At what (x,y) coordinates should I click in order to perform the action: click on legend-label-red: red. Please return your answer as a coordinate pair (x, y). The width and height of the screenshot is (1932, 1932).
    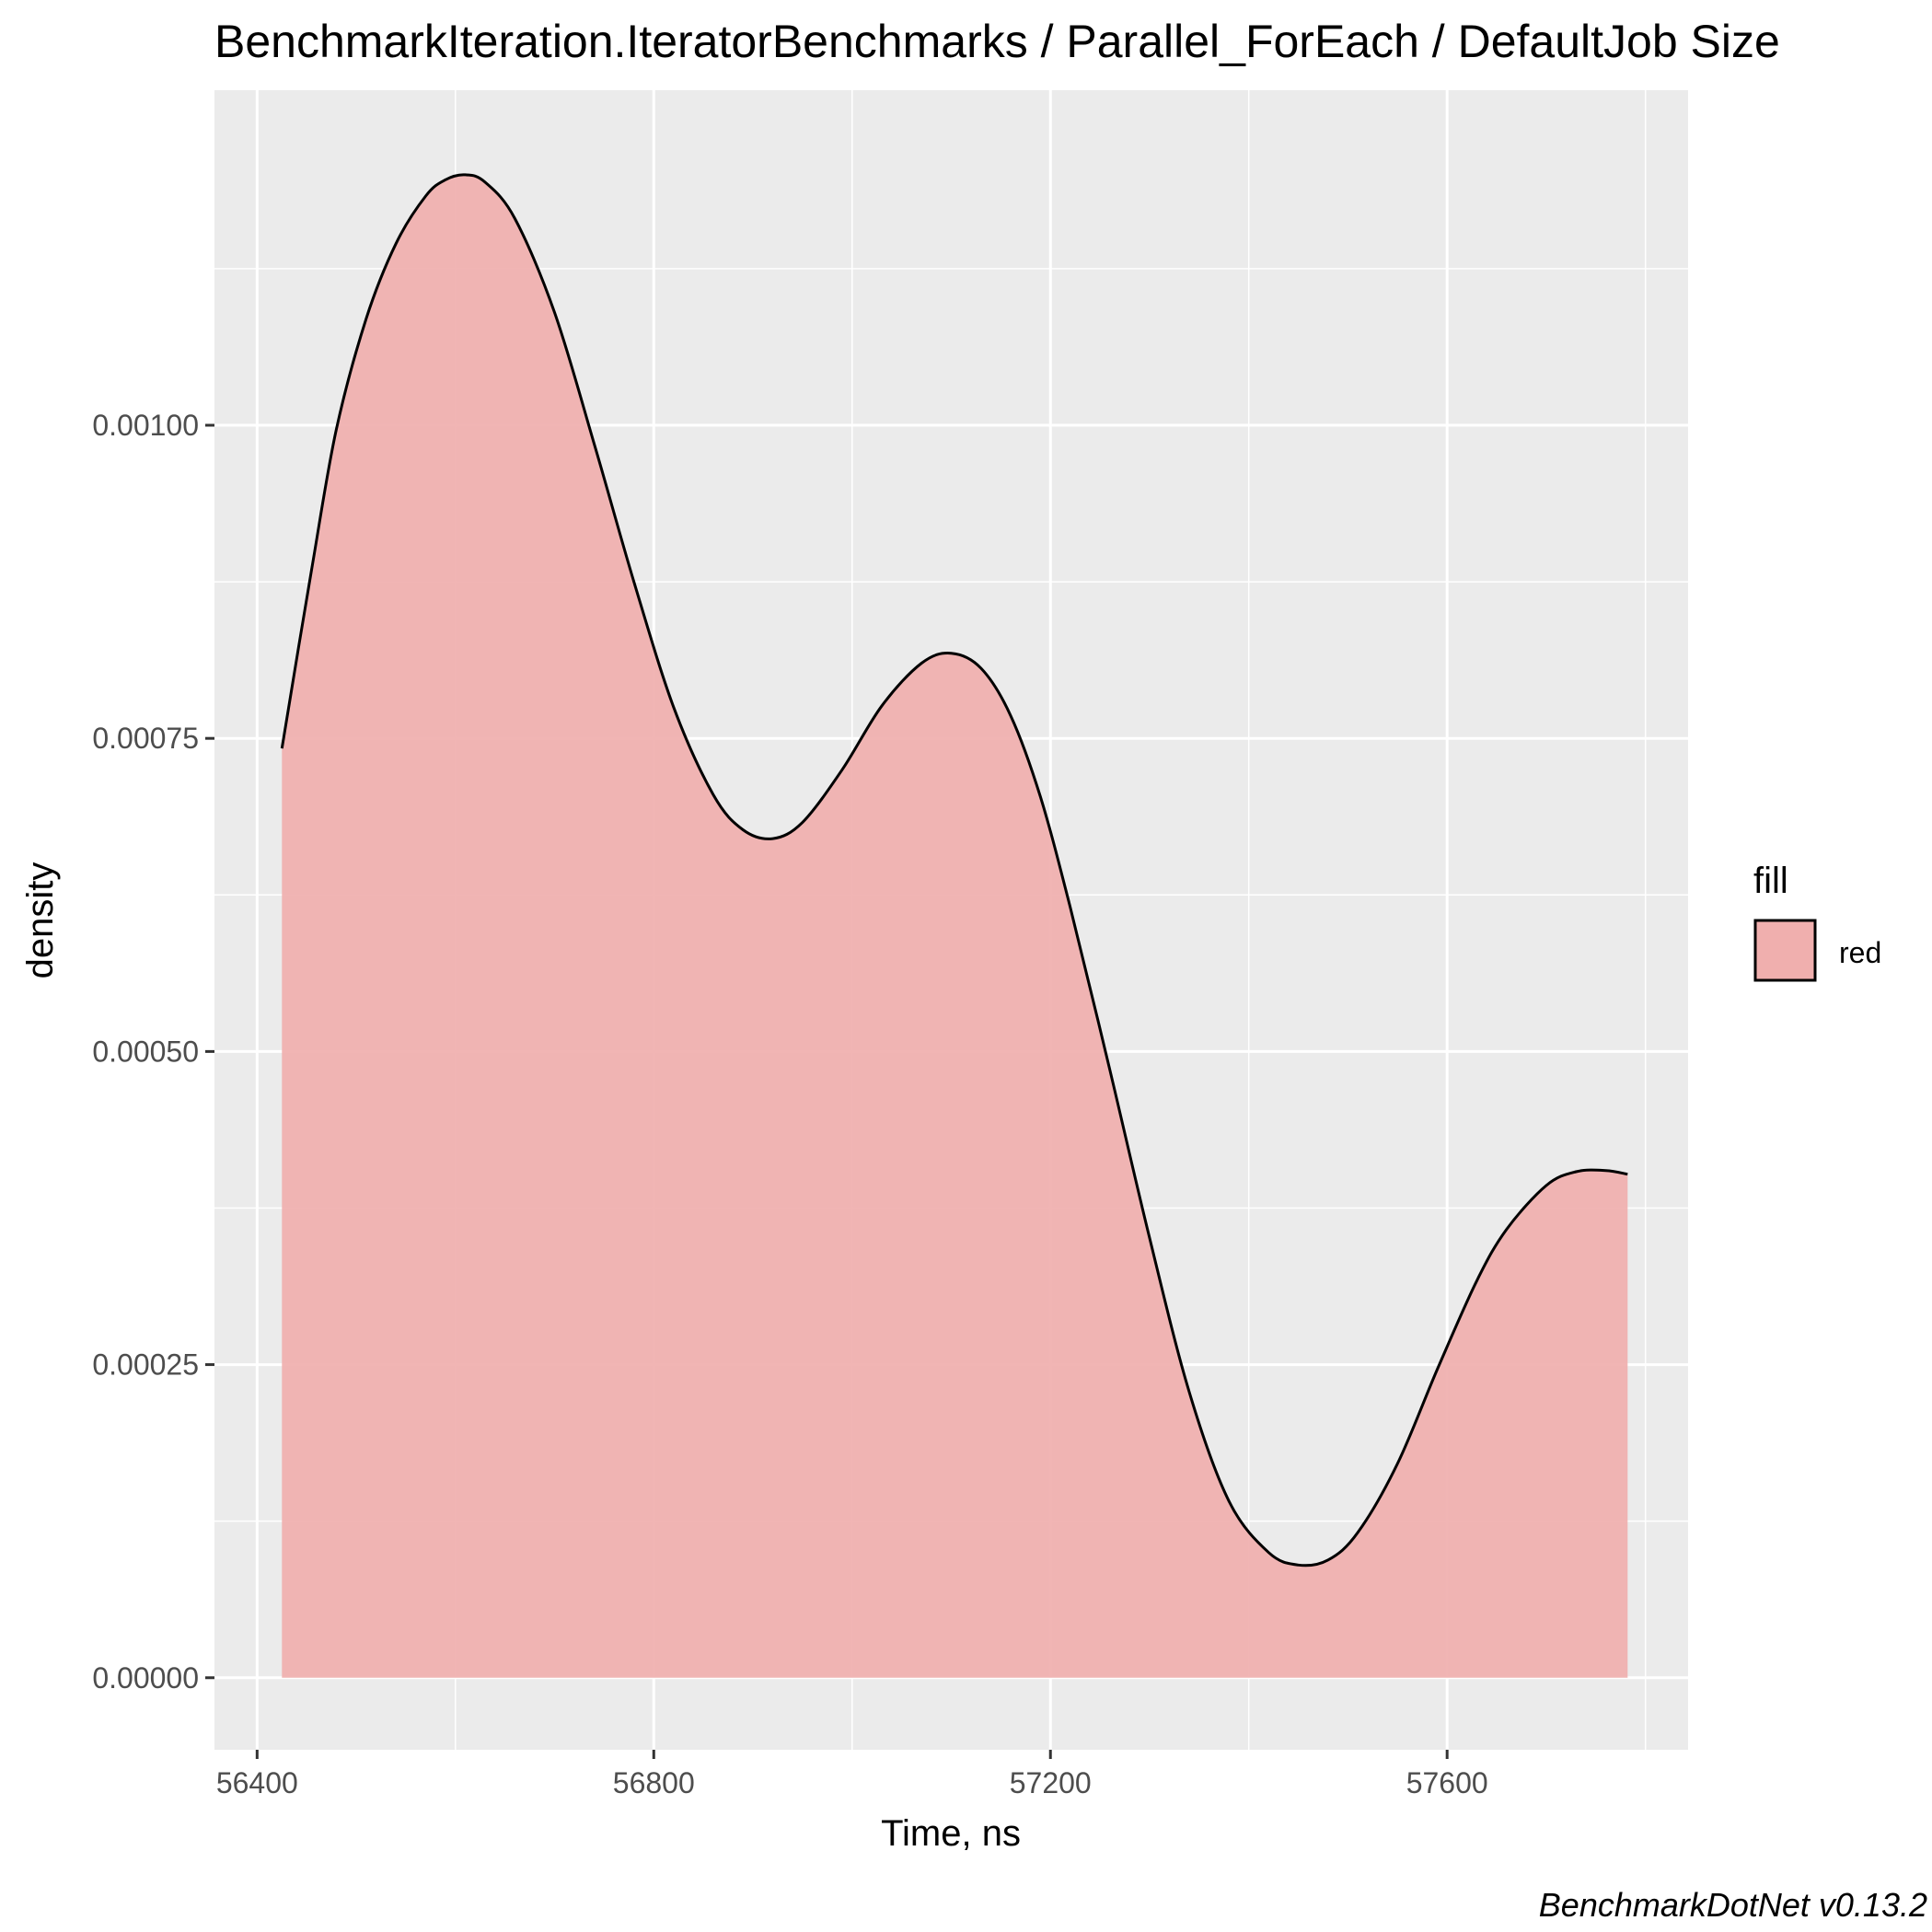
    Looking at the image, I should click on (1860, 953).